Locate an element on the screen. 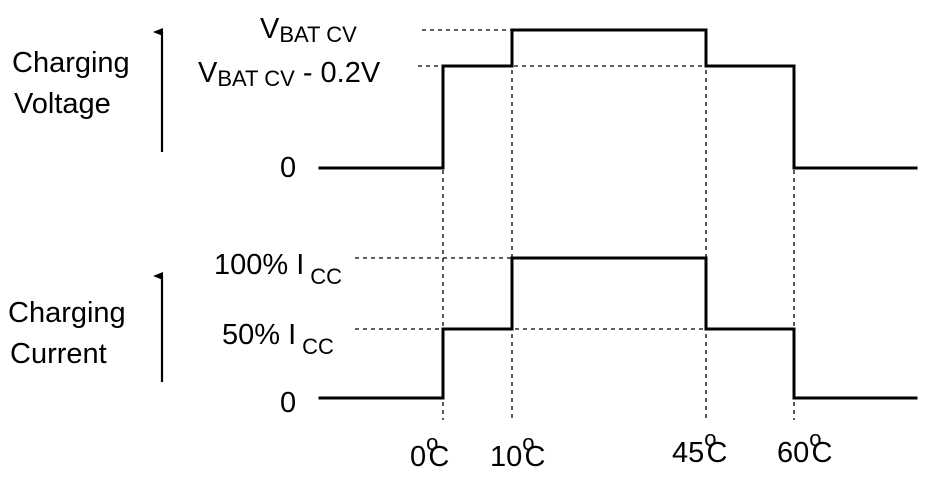  temp-label-10: 10oC is located at coordinates (517, 451).